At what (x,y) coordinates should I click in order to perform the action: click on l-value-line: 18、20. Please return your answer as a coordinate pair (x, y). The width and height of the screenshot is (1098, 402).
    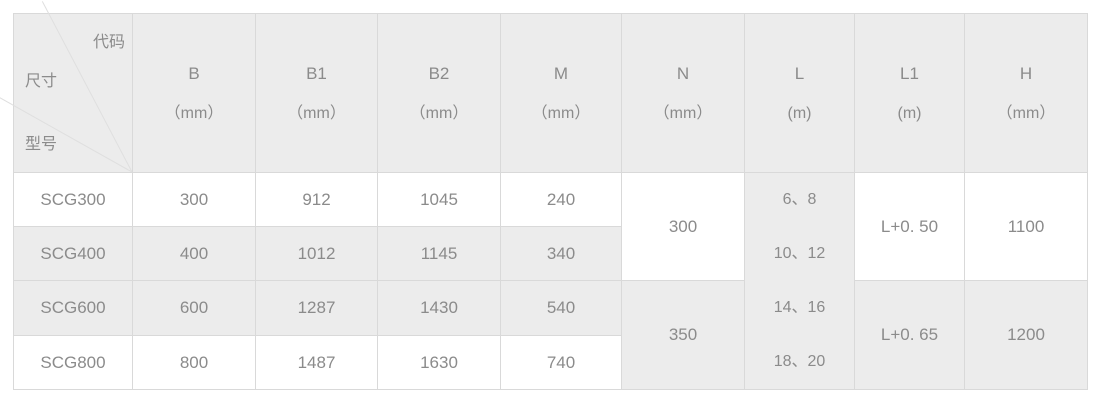
    Looking at the image, I should click on (799, 361).